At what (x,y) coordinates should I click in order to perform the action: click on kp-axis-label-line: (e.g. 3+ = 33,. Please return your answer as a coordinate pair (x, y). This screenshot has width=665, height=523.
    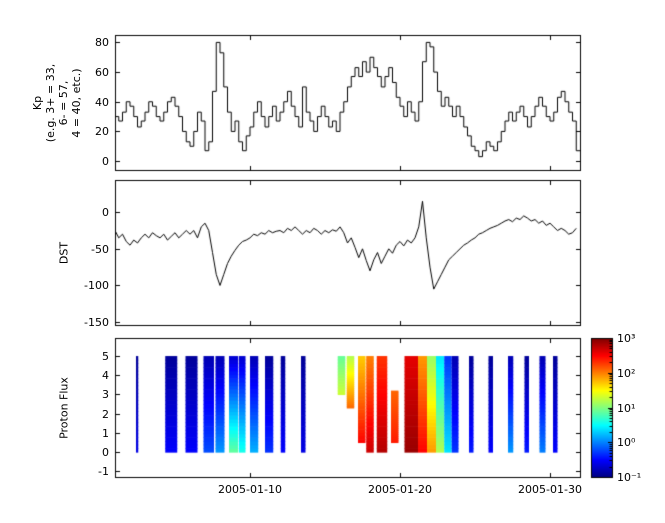
    Looking at the image, I should click on (50, 103).